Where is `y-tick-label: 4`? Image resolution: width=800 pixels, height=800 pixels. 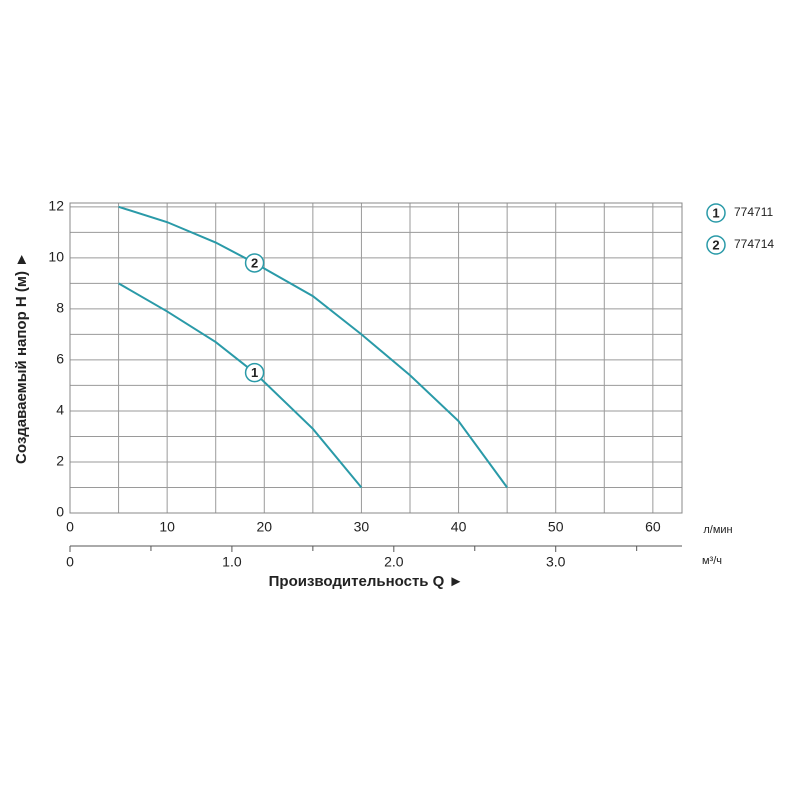
y-tick-label: 4 is located at coordinates (60, 410).